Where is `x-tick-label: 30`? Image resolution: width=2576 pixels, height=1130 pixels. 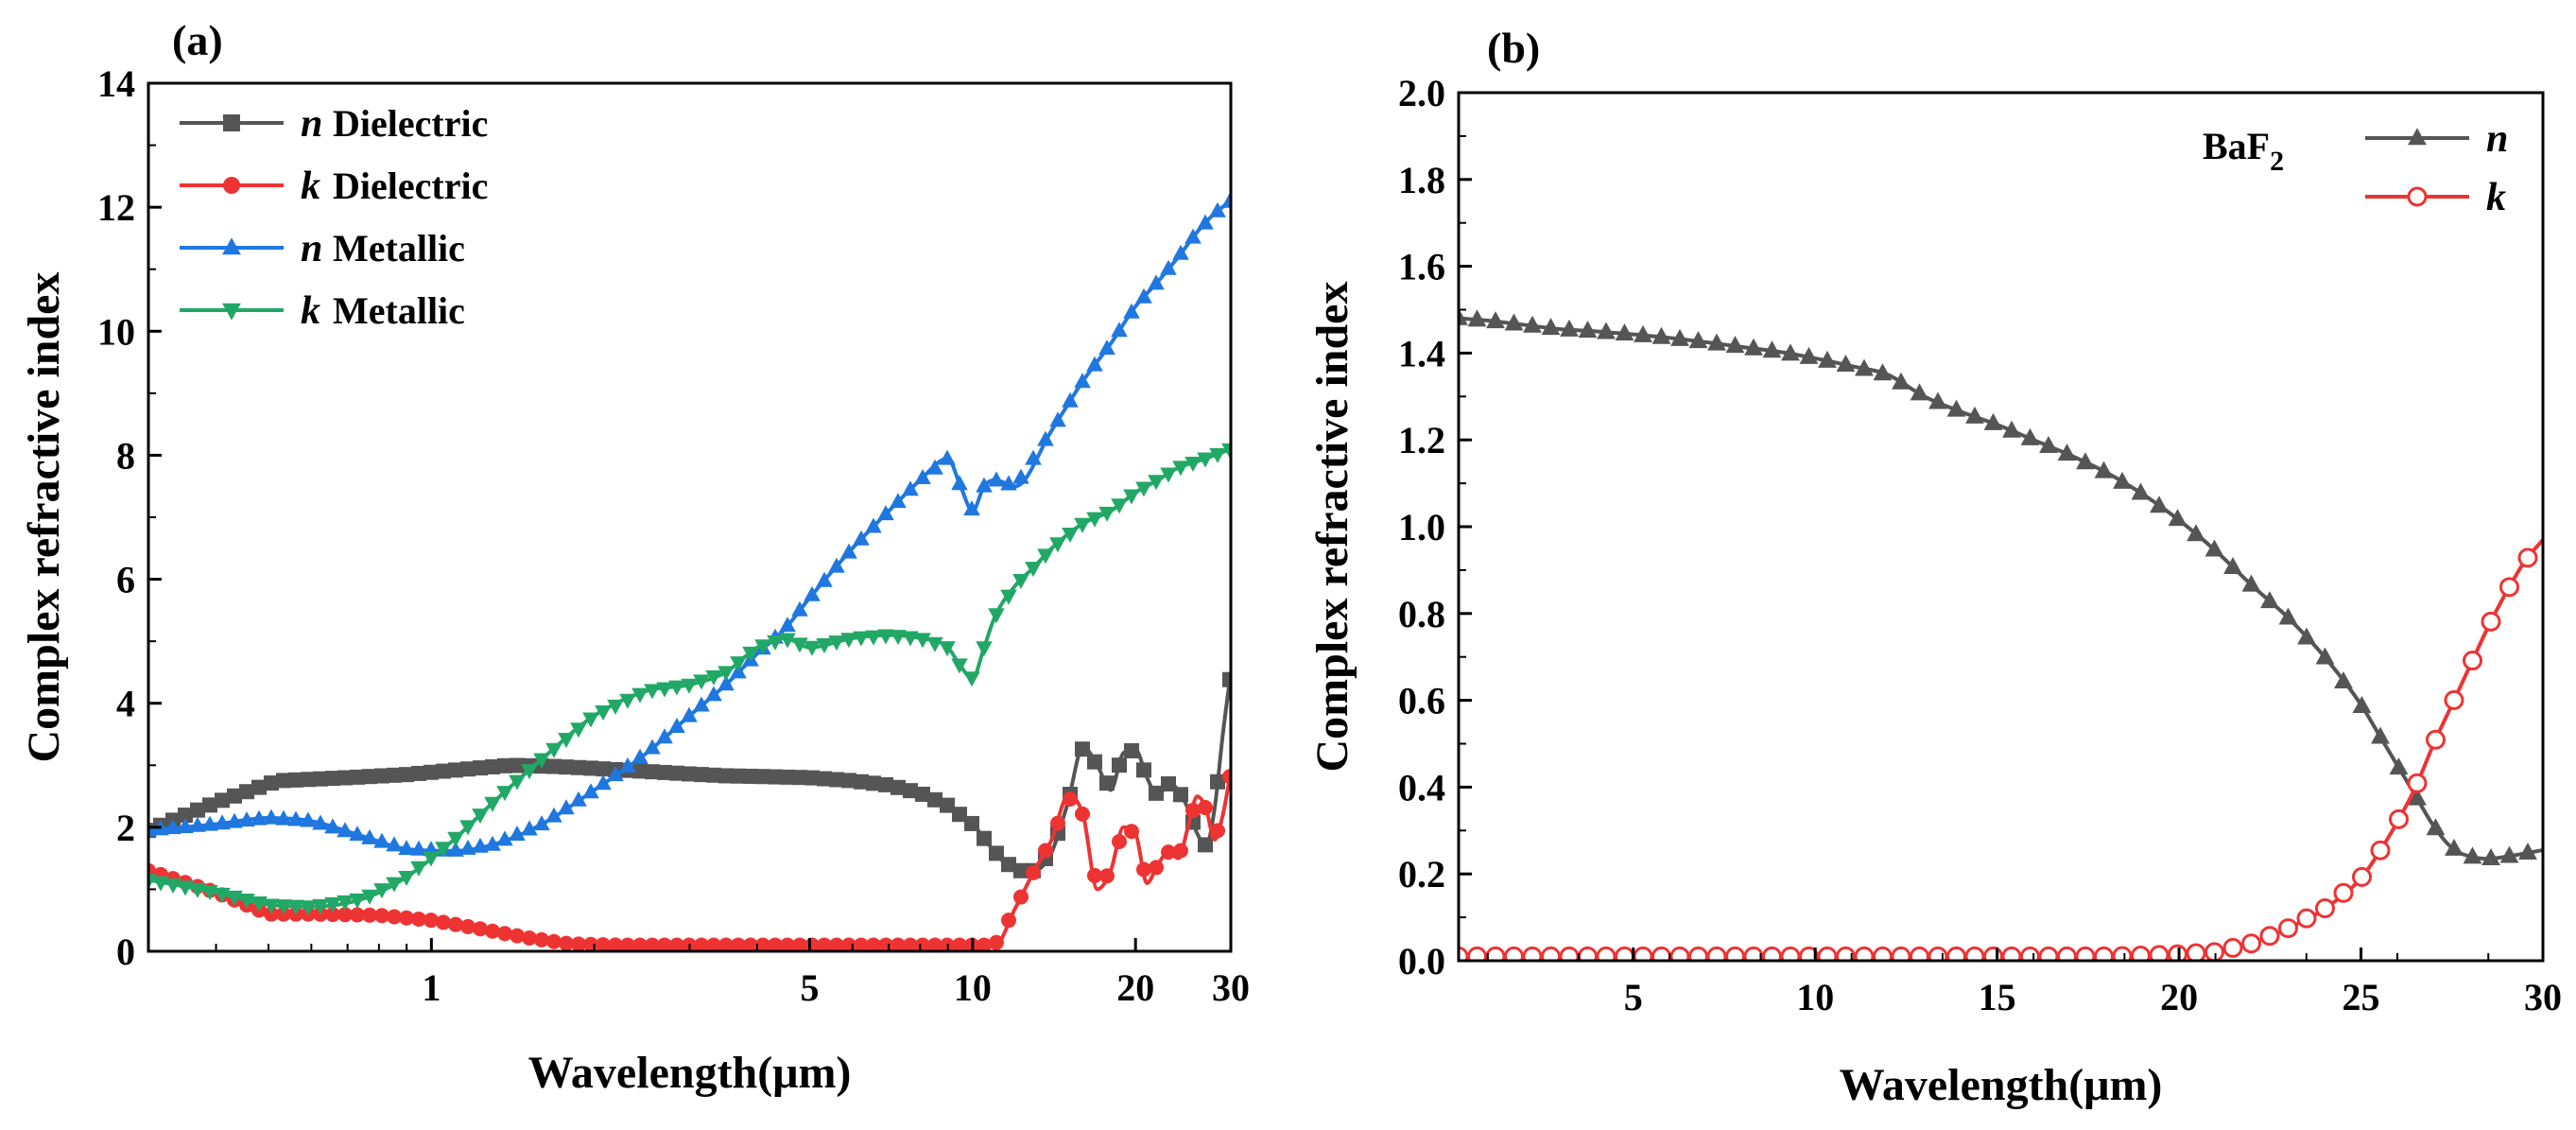
x-tick-label: 30 is located at coordinates (2543, 997).